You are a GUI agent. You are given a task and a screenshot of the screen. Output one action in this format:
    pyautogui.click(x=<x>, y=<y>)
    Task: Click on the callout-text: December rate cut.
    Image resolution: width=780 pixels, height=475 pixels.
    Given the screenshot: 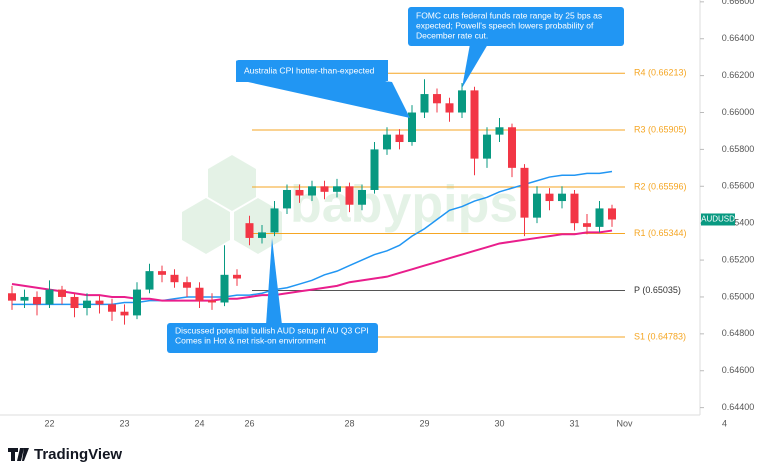 What is the action you would take?
    pyautogui.click(x=452, y=35)
    